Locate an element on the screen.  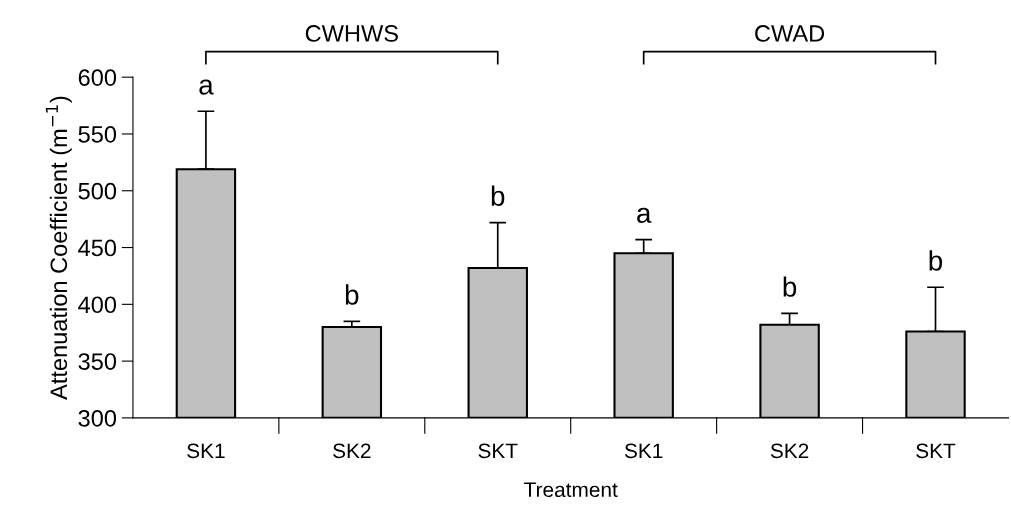
text: CWHWS is located at coordinates (351, 33).